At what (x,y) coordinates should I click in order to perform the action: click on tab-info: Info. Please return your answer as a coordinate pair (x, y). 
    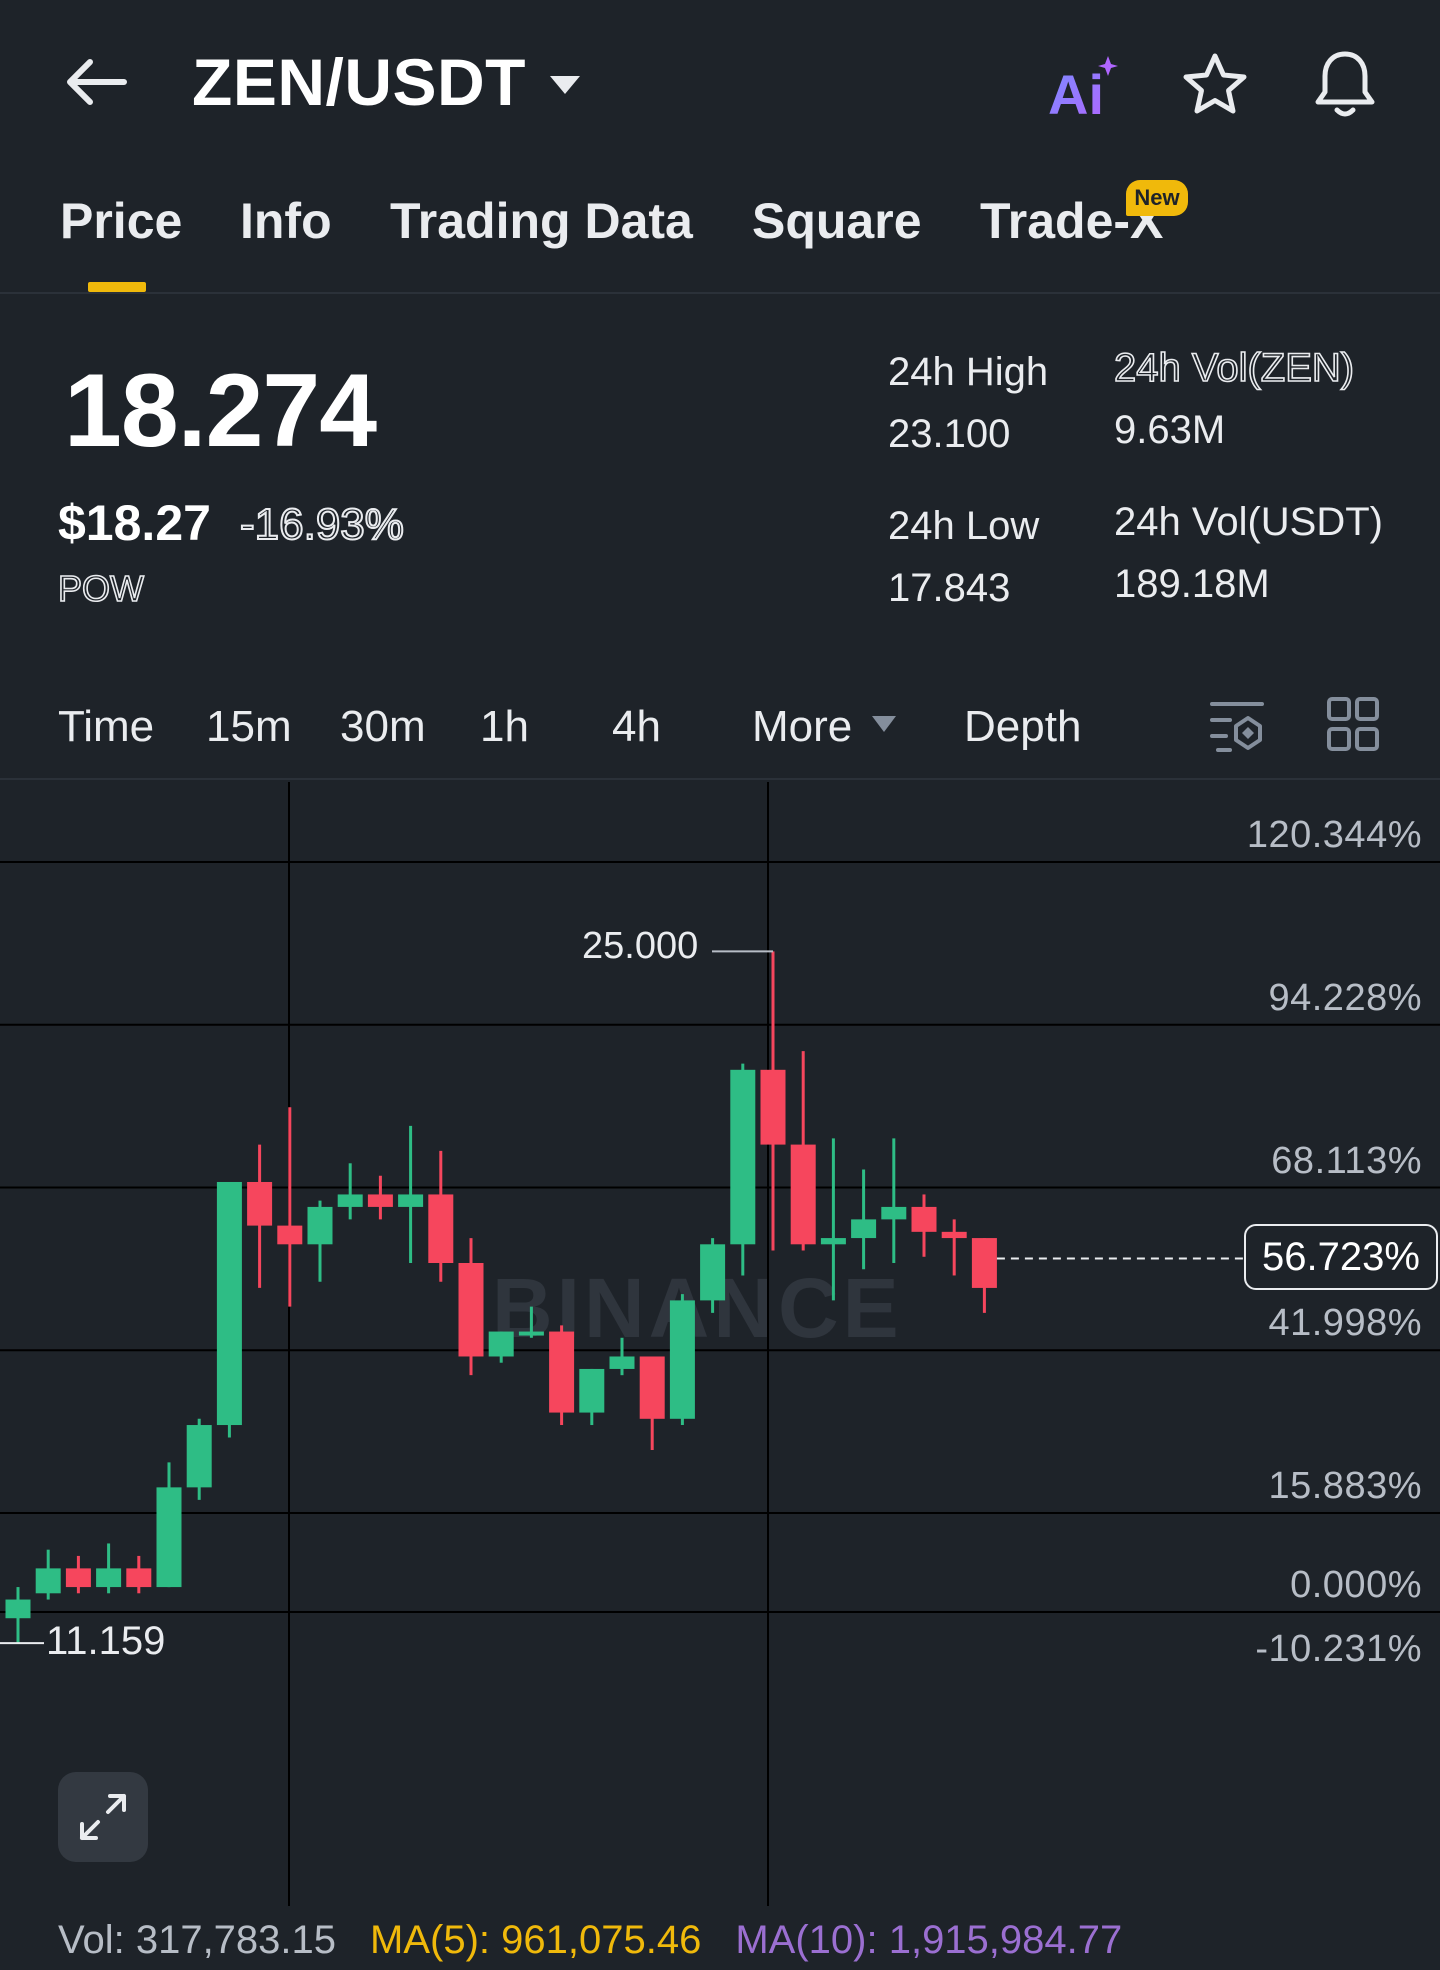
    Looking at the image, I should click on (286, 221).